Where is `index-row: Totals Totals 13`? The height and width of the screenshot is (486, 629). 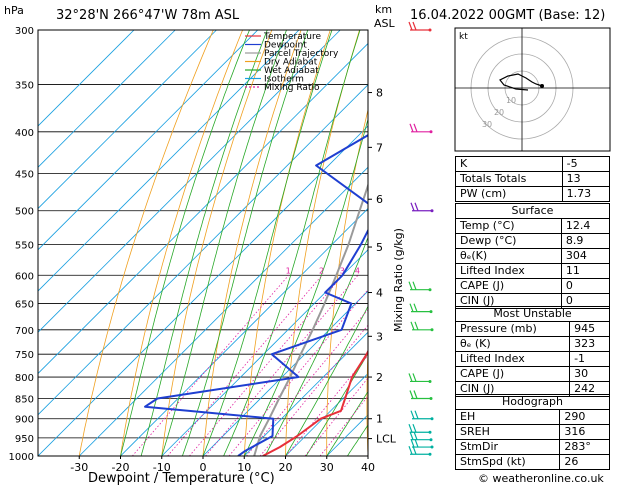
index-row: Totals Totals 13 is located at coordinates (533, 179).